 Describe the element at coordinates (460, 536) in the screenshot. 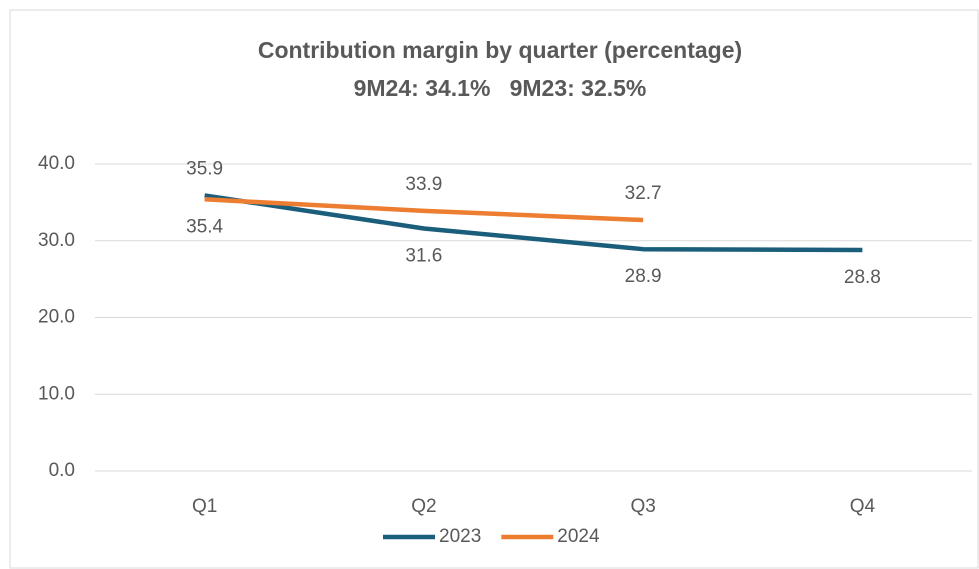

I see `legend-label: 2023` at that location.